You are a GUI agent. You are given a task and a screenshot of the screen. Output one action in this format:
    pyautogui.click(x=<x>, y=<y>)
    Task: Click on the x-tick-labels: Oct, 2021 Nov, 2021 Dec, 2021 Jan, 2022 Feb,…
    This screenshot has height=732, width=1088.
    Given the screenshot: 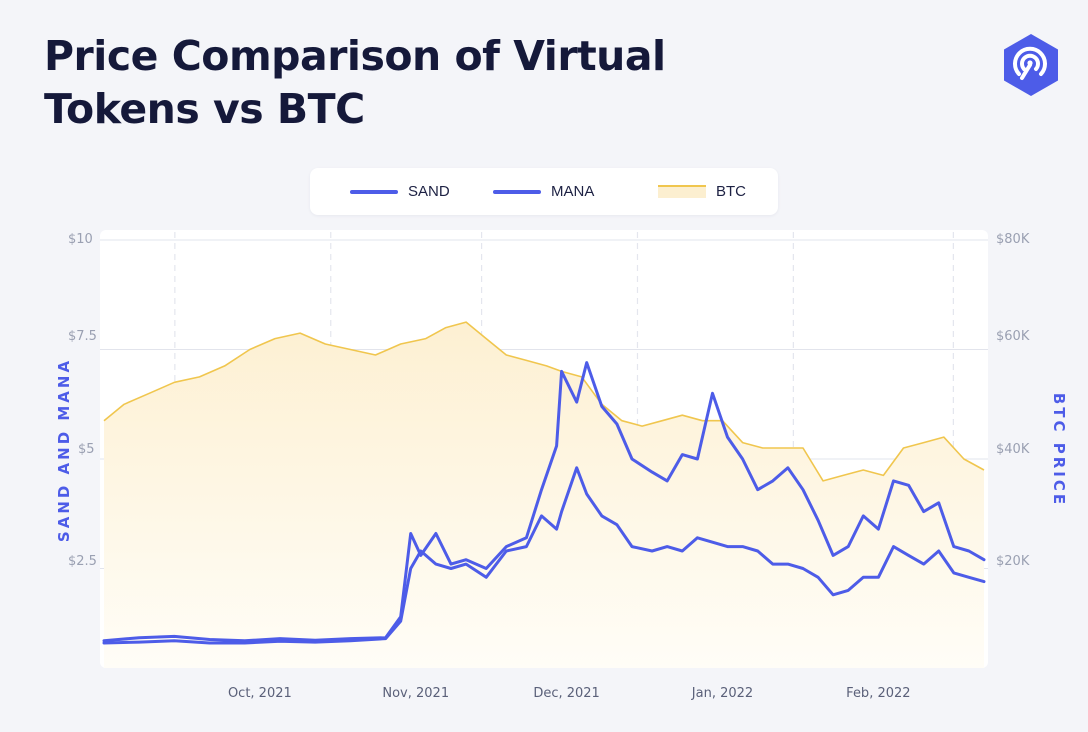 What is the action you would take?
    pyautogui.click(x=569, y=693)
    